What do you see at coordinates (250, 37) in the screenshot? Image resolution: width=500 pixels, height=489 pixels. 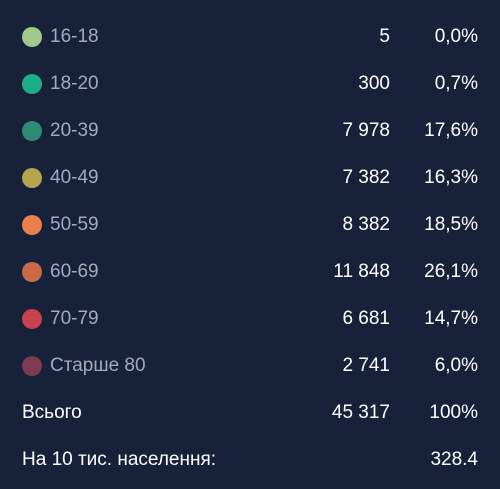 I see `table-row: 16-18 5 0,0%` at bounding box center [250, 37].